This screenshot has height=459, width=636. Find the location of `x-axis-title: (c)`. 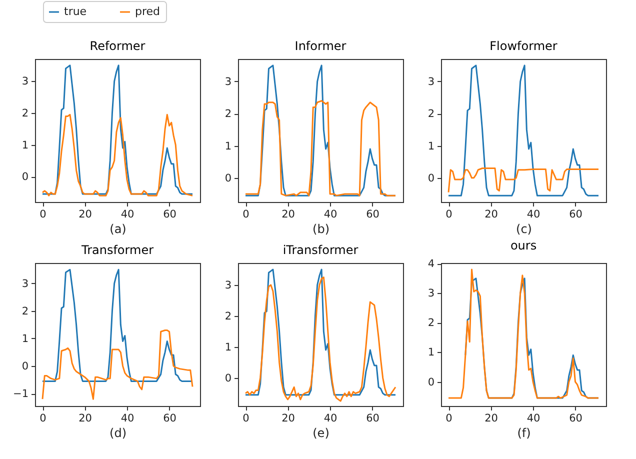

x-axis-title: (c) is located at coordinates (524, 229).